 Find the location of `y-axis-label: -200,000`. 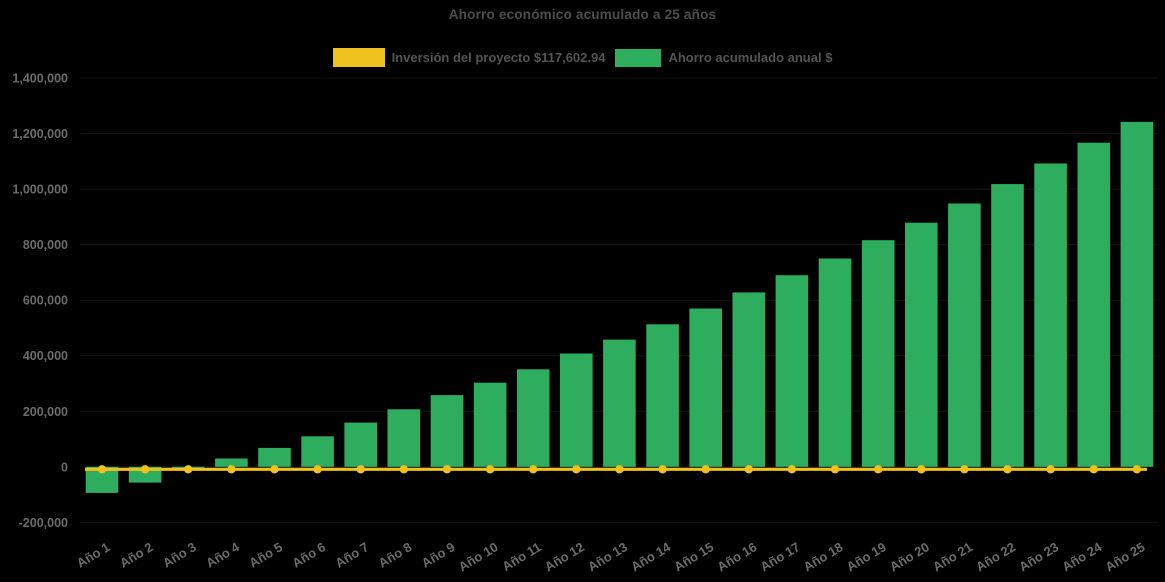

y-axis-label: -200,000 is located at coordinates (43, 523).